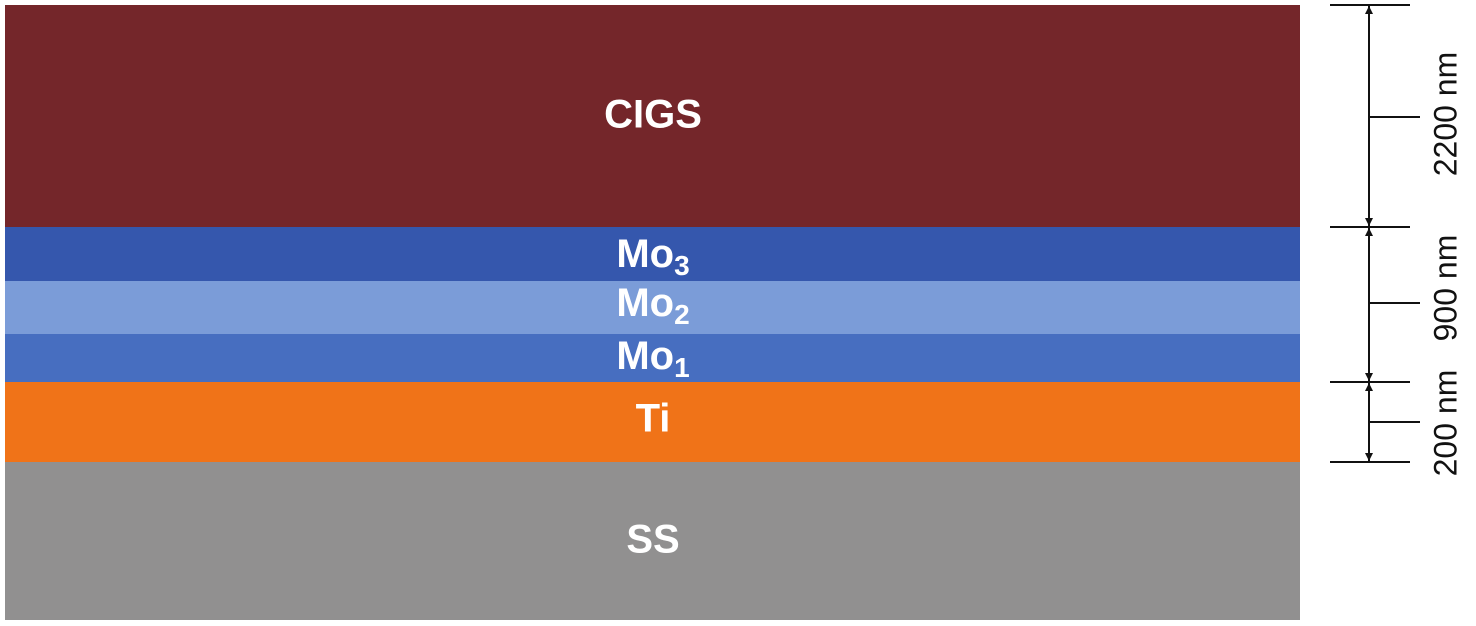  Describe the element at coordinates (682, 314) in the screenshot. I see `layer-subscript: 2` at that location.